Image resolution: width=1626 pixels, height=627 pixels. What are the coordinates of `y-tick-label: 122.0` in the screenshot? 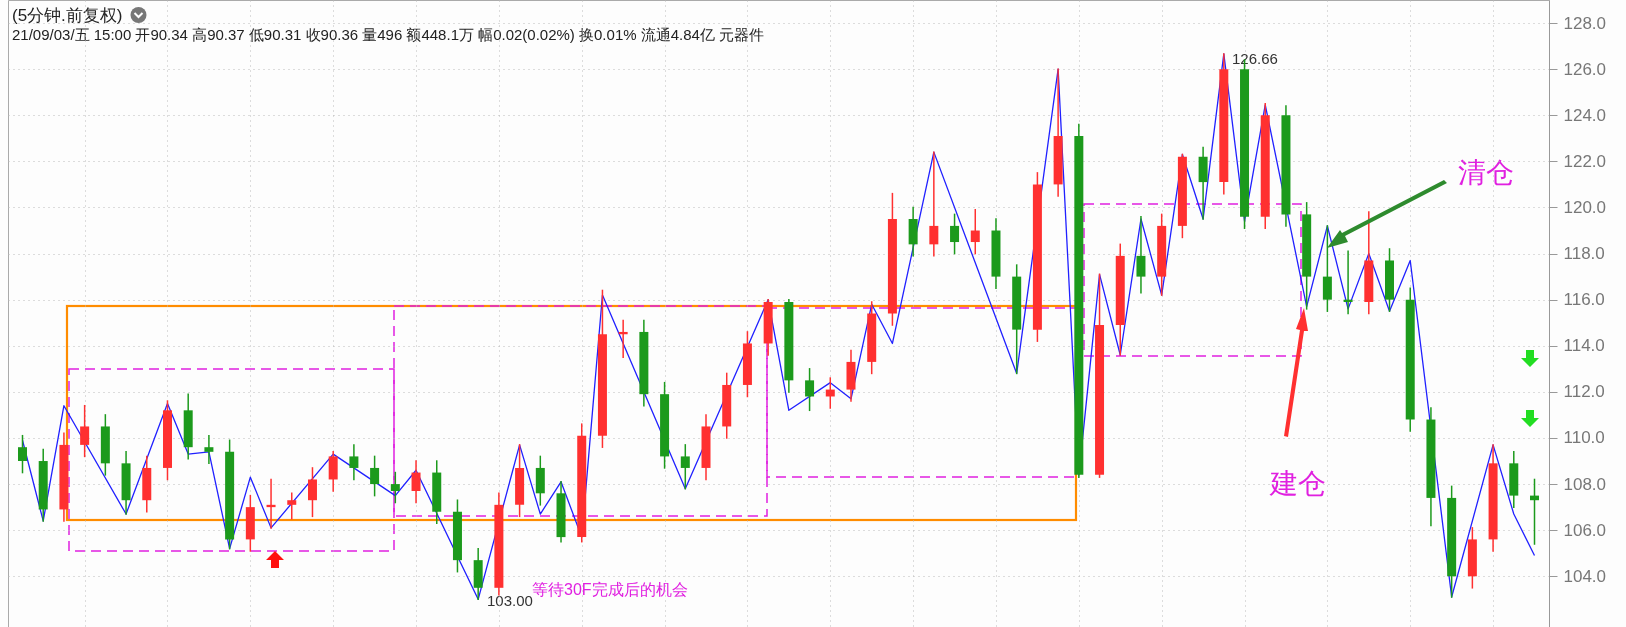 It's located at (1585, 161).